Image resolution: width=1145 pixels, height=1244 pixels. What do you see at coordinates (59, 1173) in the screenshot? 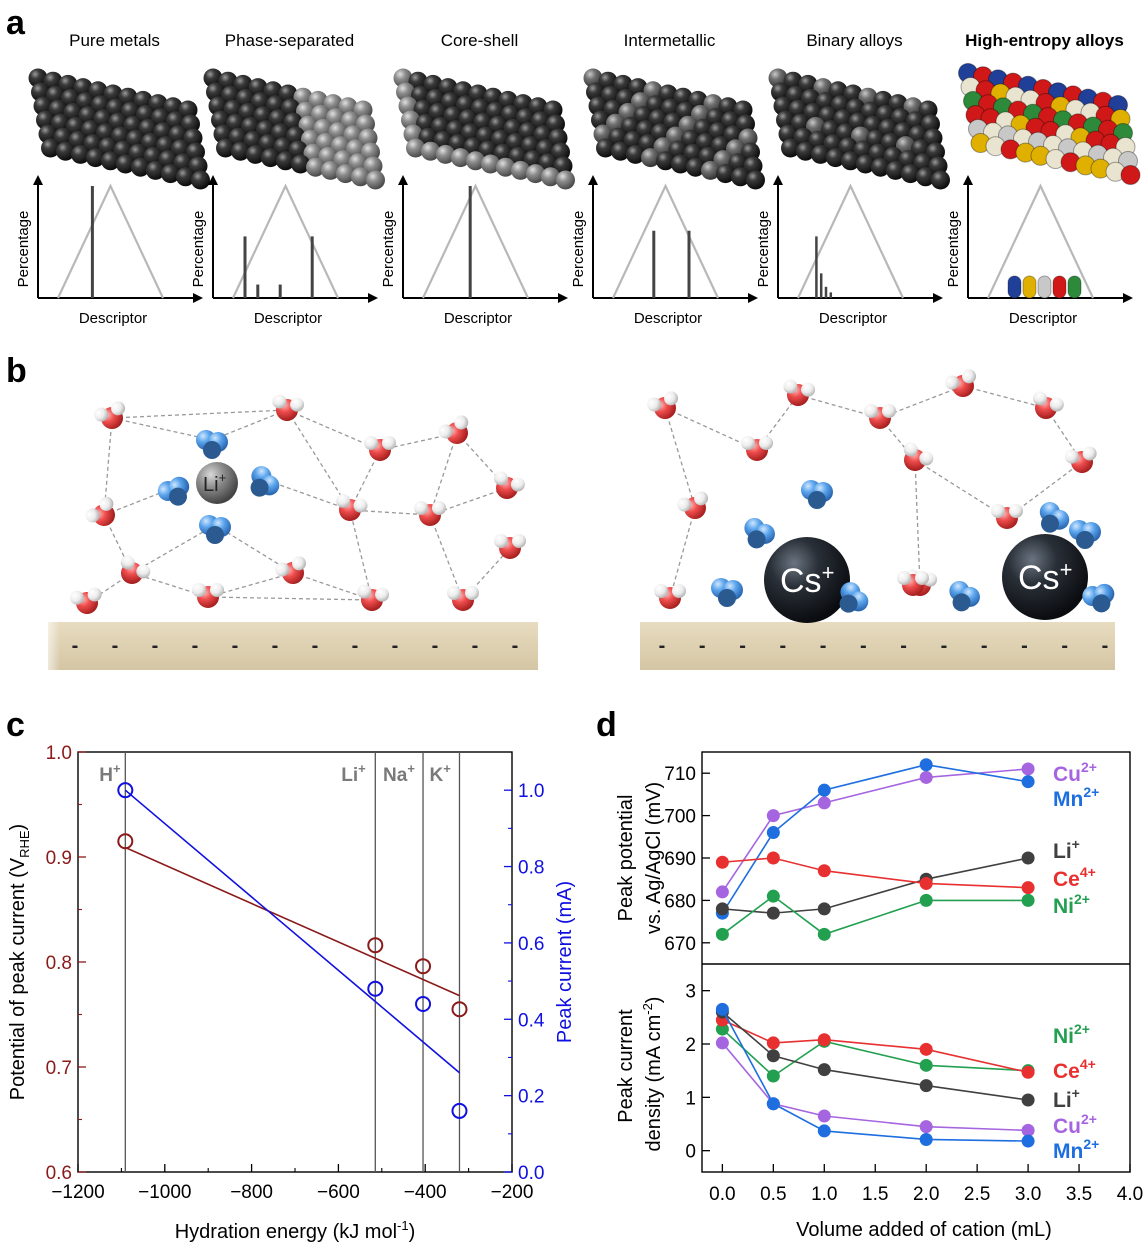
I see `y-tick-label-c: 0.6` at bounding box center [59, 1173].